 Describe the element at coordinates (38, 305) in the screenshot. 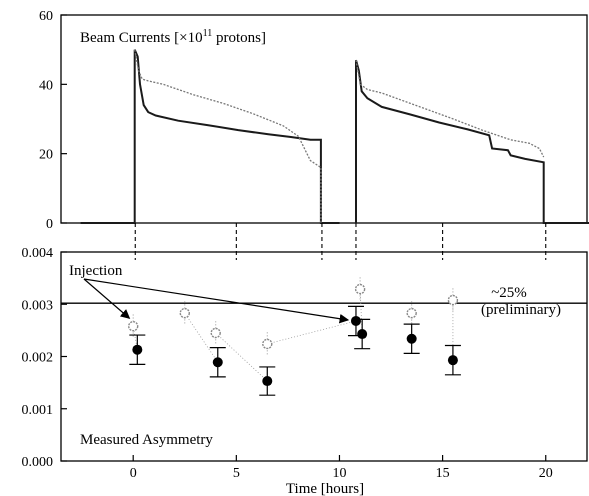

I see `bottom-y-tick-label: 0.003` at that location.